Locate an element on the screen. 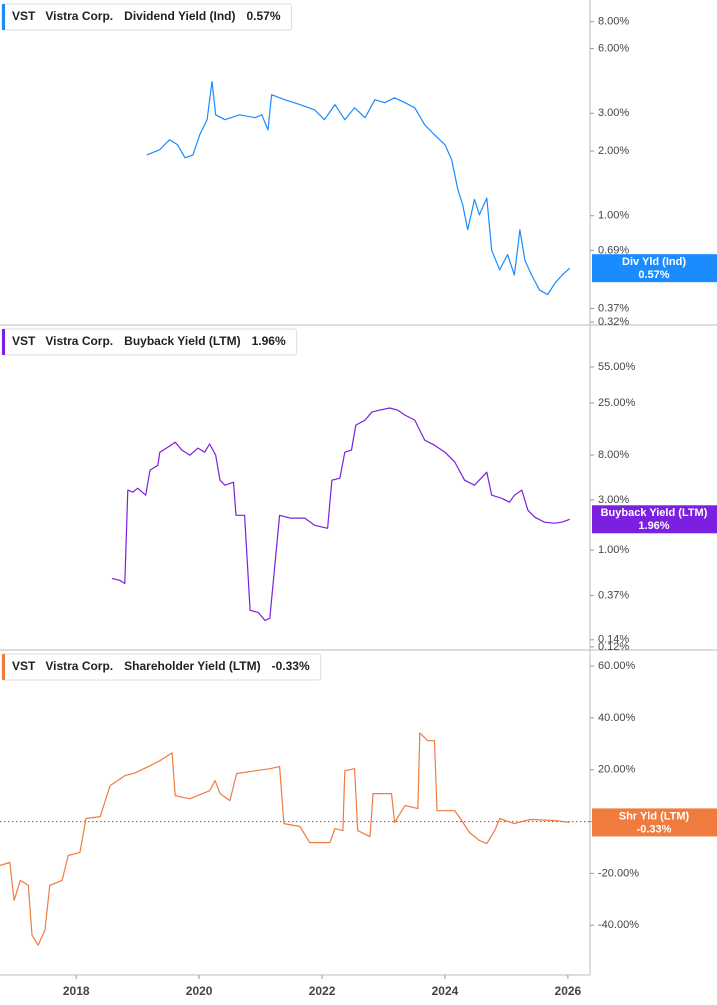 This screenshot has height=1005, width=717. legend-value: -0.33% is located at coordinates (291, 666).